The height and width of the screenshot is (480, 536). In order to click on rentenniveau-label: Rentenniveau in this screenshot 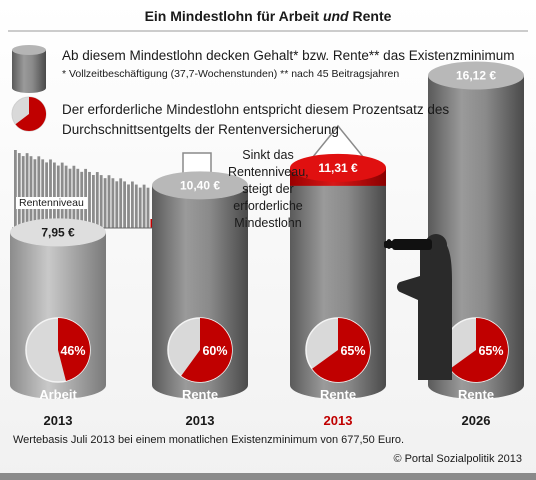, I will do `click(51, 203)`.